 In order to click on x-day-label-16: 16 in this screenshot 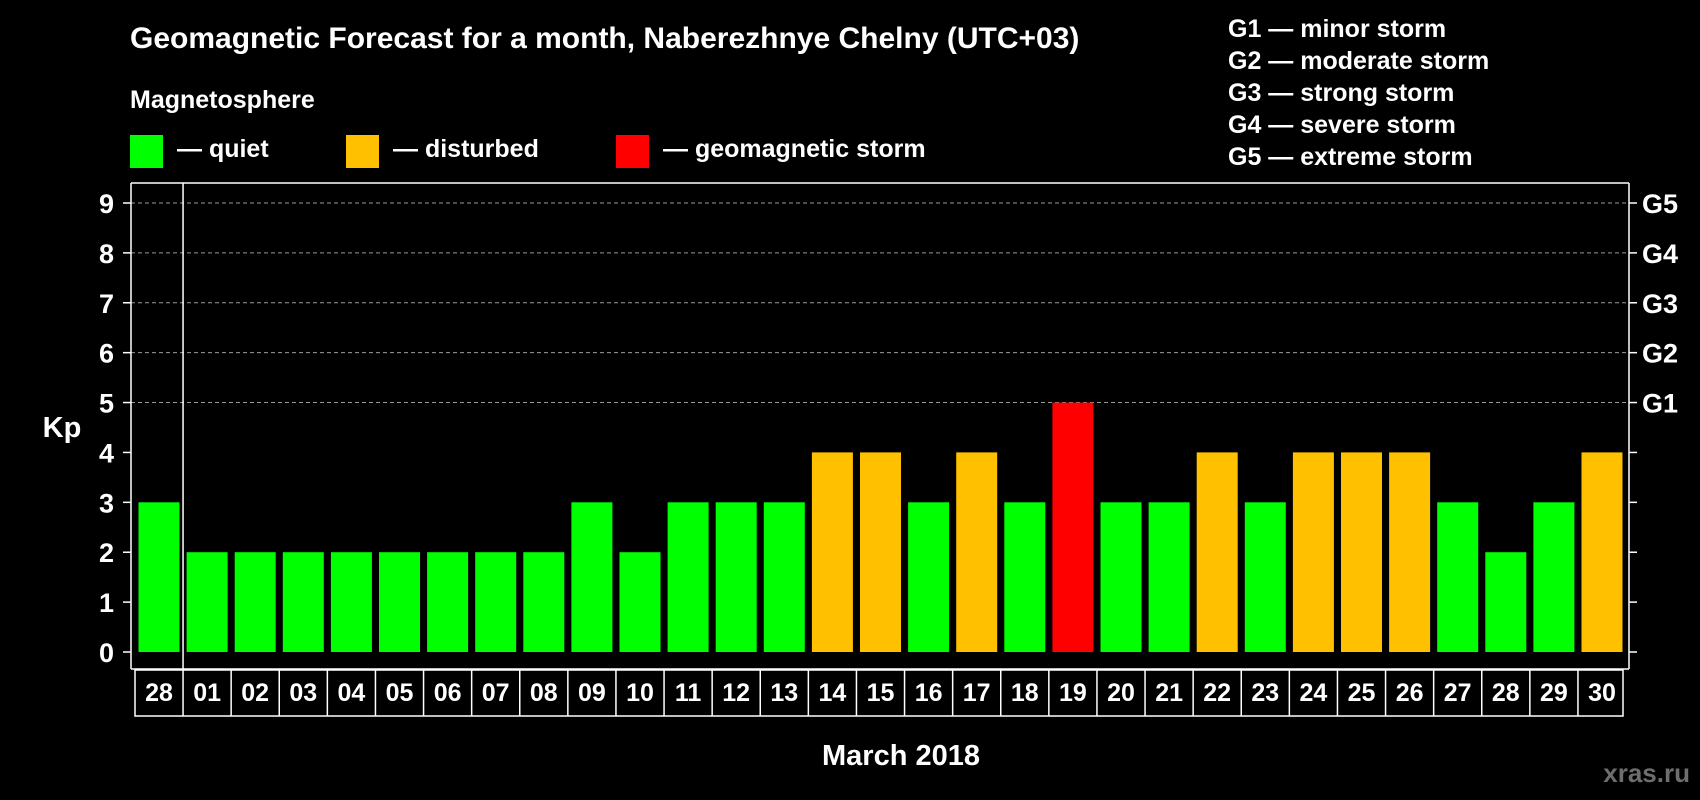, I will do `click(929, 693)`.